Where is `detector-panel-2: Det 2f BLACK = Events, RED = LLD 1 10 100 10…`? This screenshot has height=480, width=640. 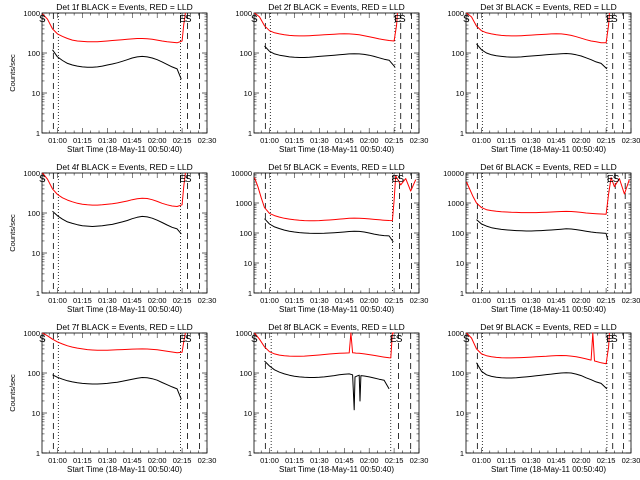 detector-panel-2: Det 2f BLACK = Events, RED = LLD 1 10 100 10… is located at coordinates (331, 78).